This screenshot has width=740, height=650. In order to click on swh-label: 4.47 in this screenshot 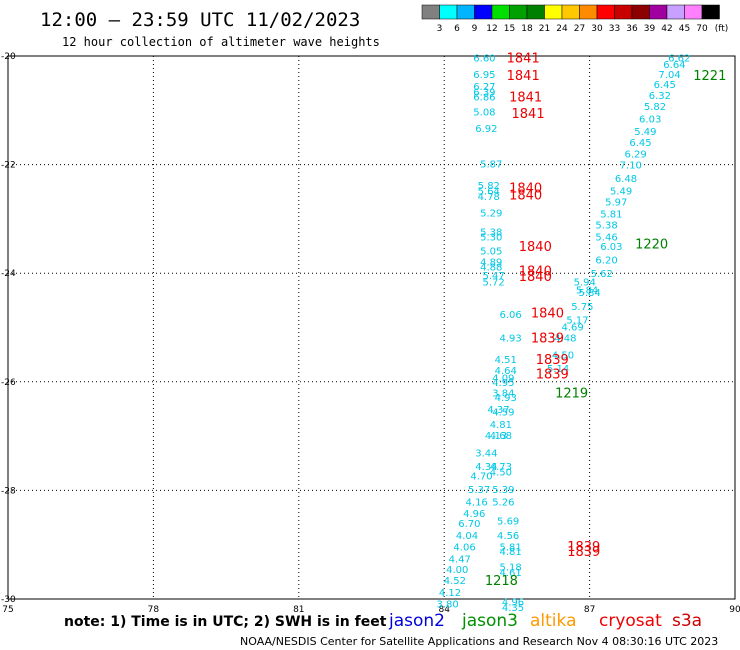, I will do `click(460, 559)`.